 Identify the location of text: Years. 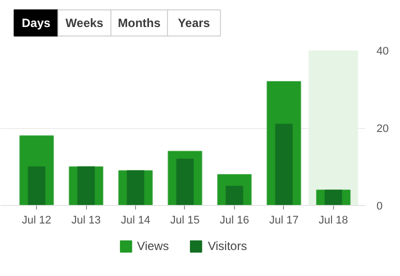
(194, 23).